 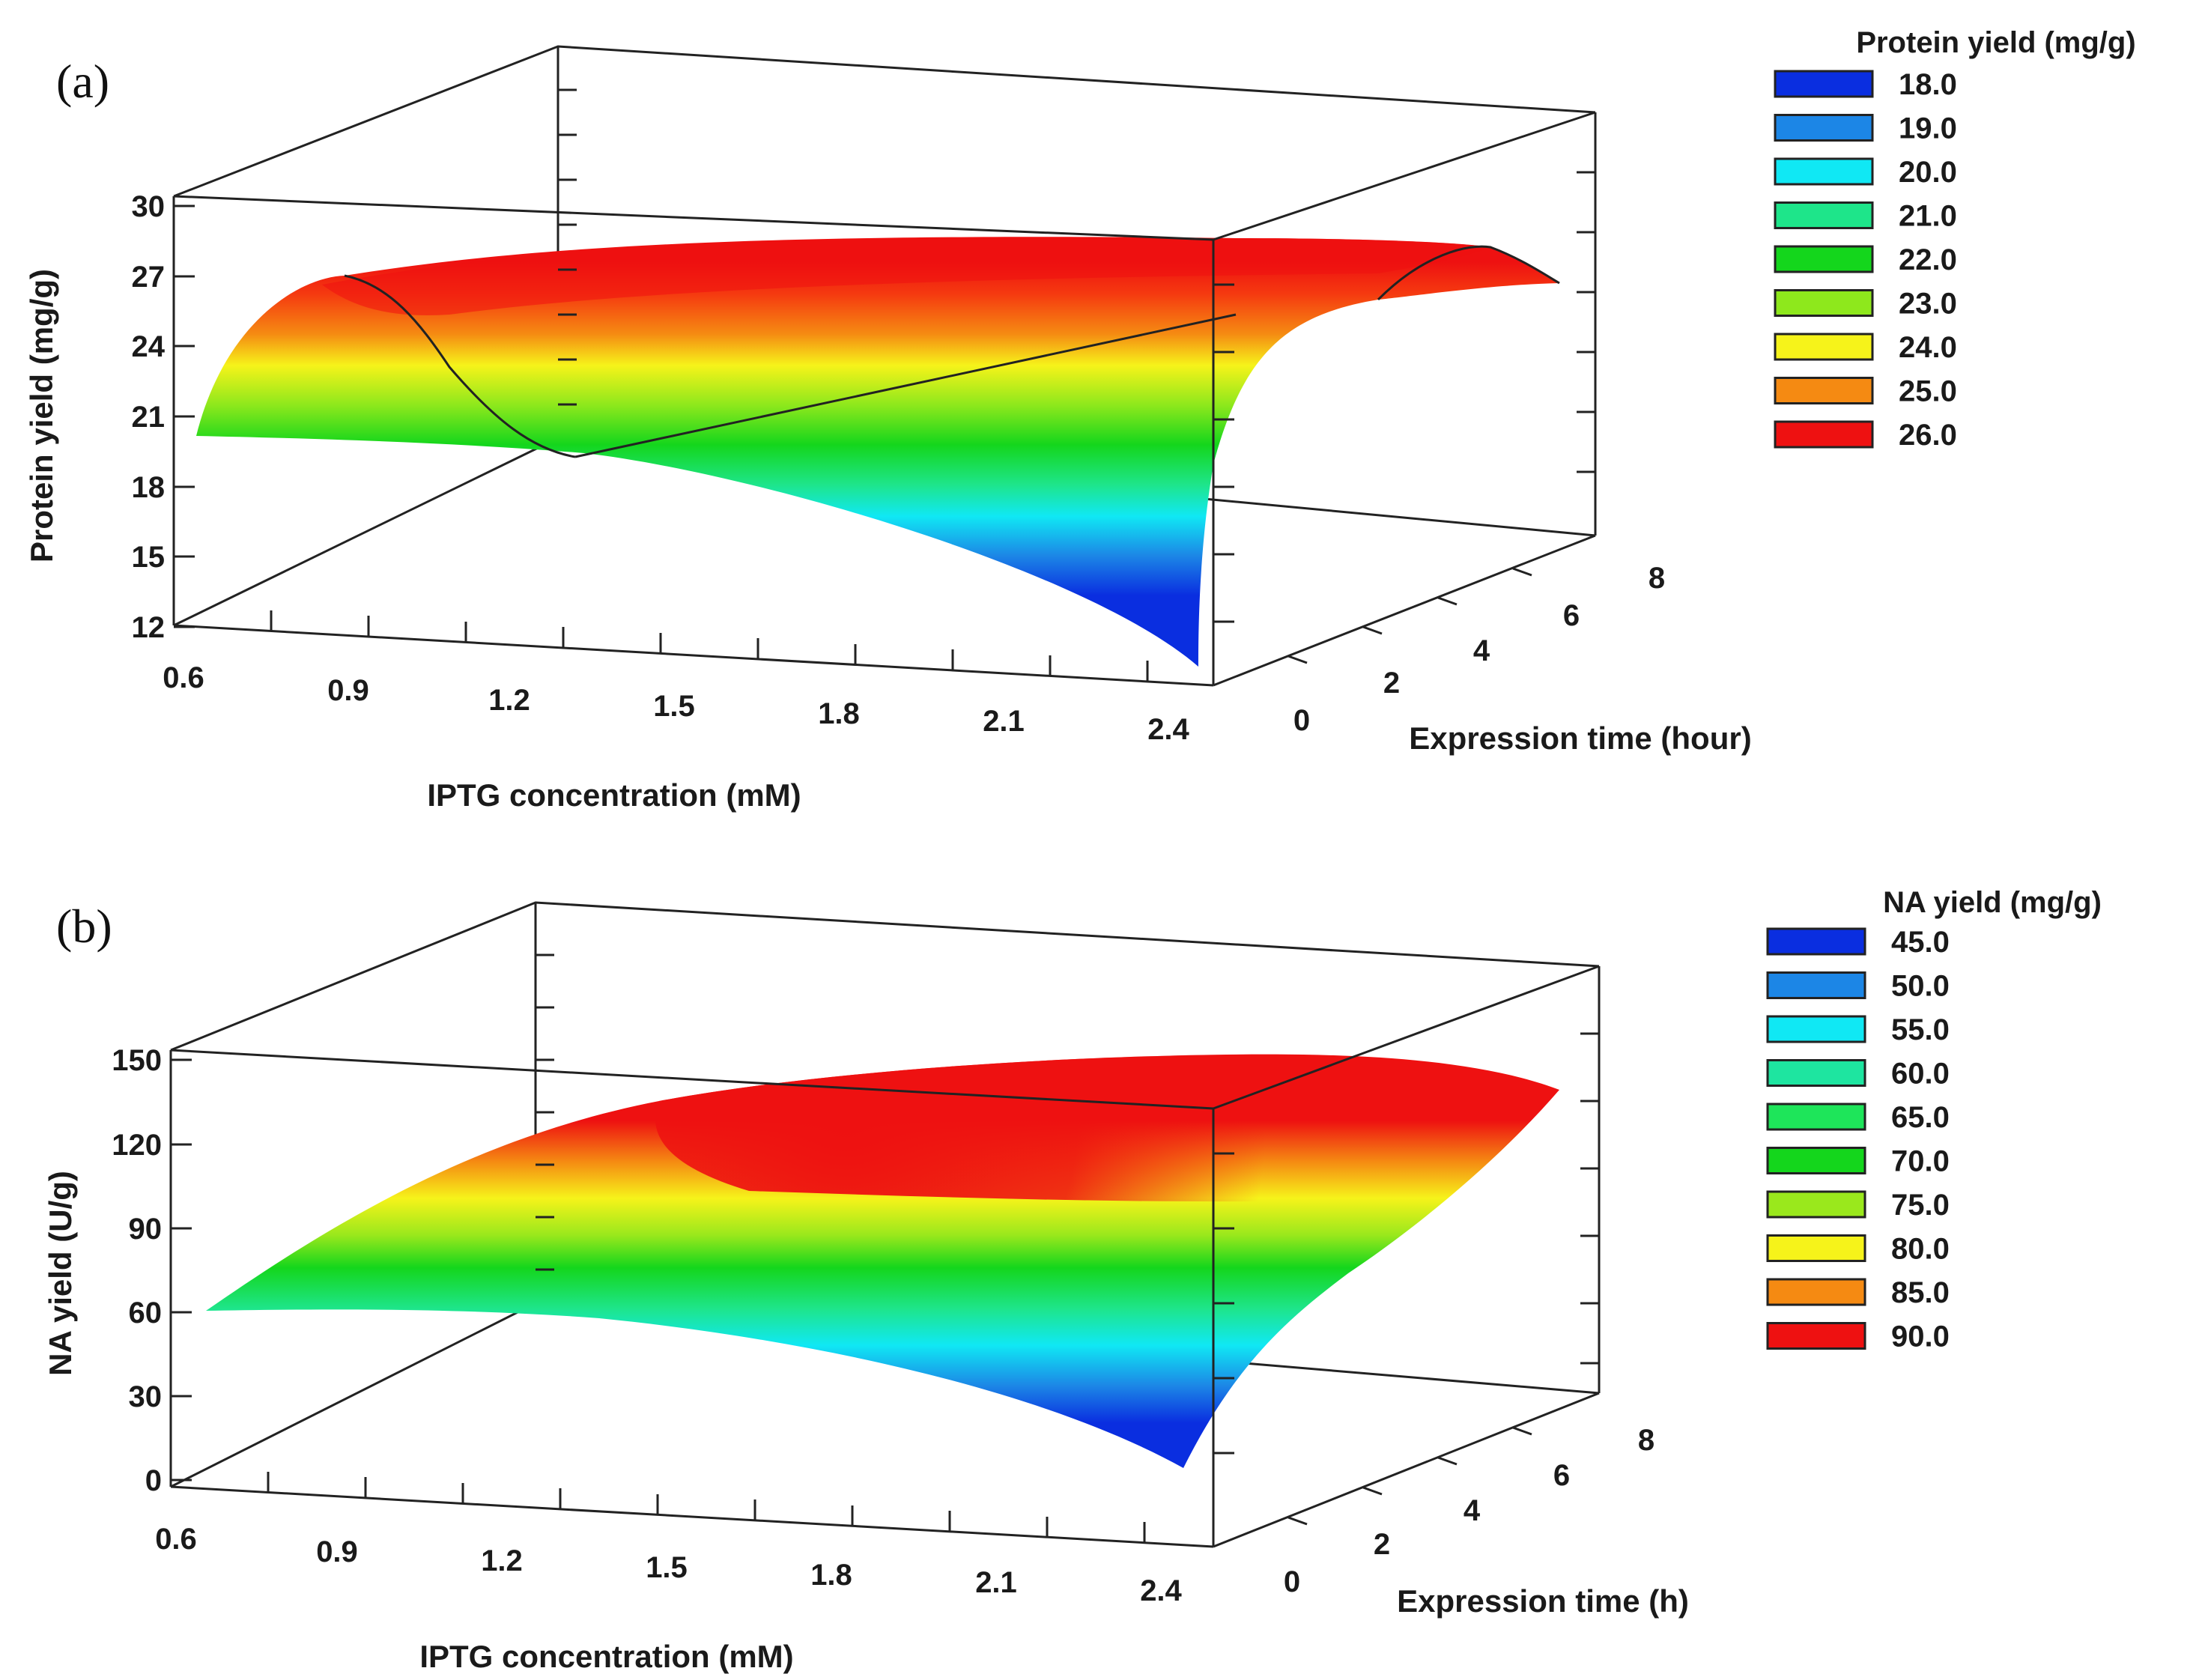 I want to click on panel-a-y-tick: 4, so click(x=1481, y=650).